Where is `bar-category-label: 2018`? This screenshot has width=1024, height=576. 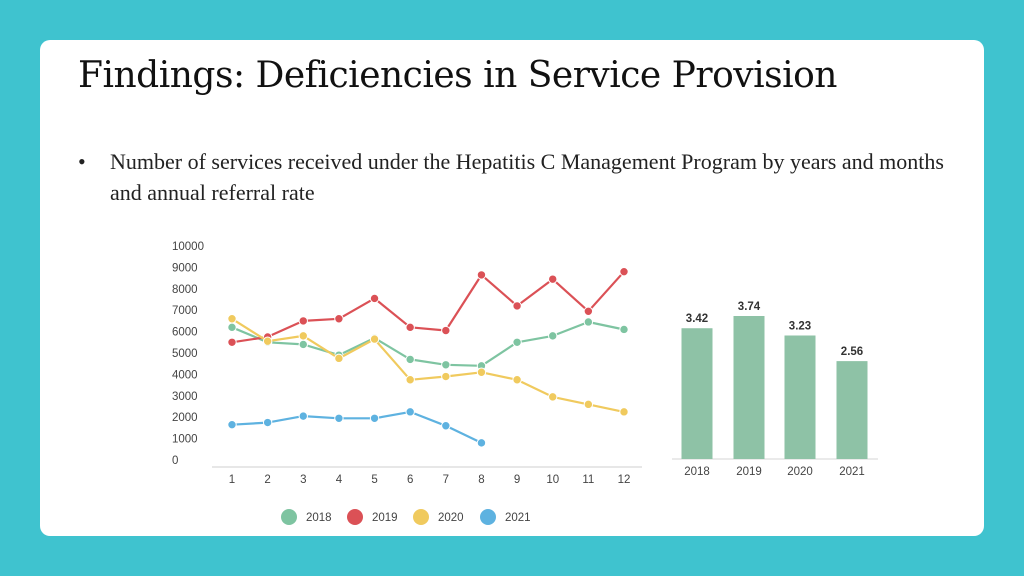 bar-category-label: 2018 is located at coordinates (697, 472).